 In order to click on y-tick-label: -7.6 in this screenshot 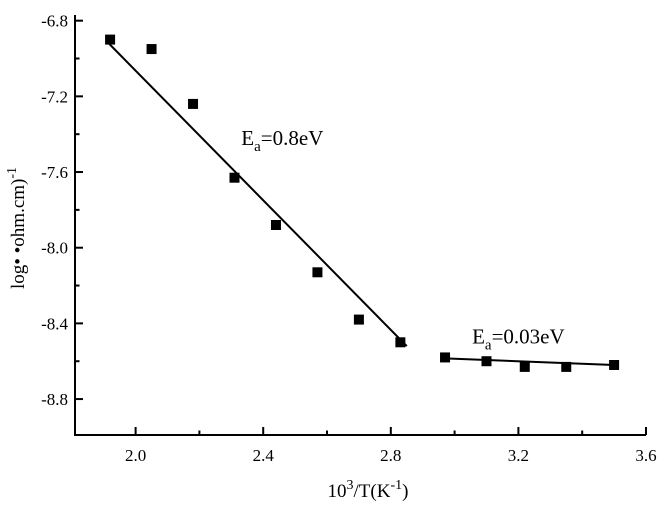, I will do `click(54, 172)`.